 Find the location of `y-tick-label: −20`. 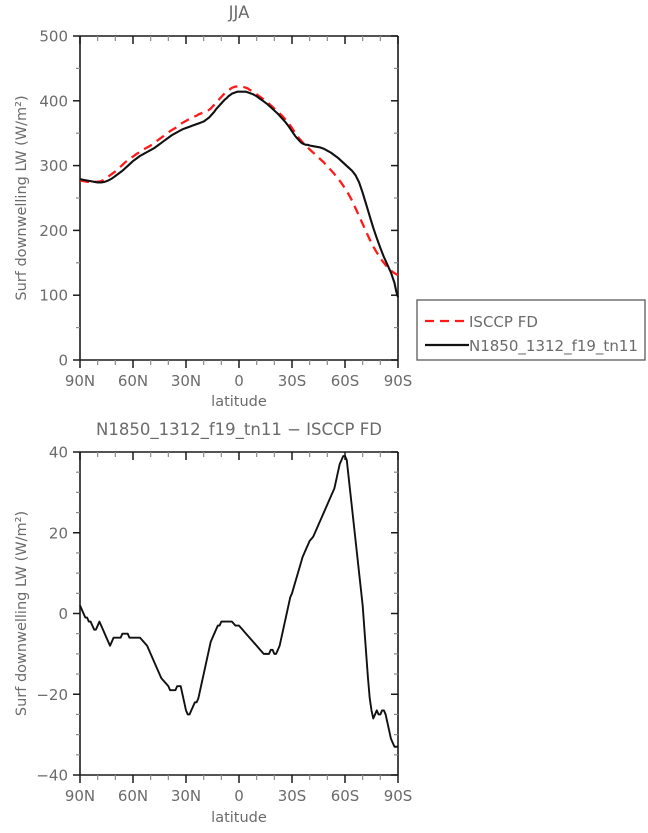

y-tick-label: −20 is located at coordinates (52, 695).